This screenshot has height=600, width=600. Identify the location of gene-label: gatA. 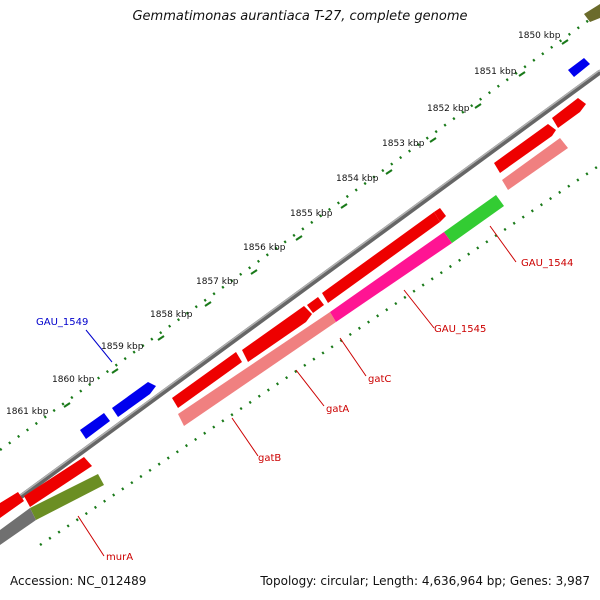
(337, 409).